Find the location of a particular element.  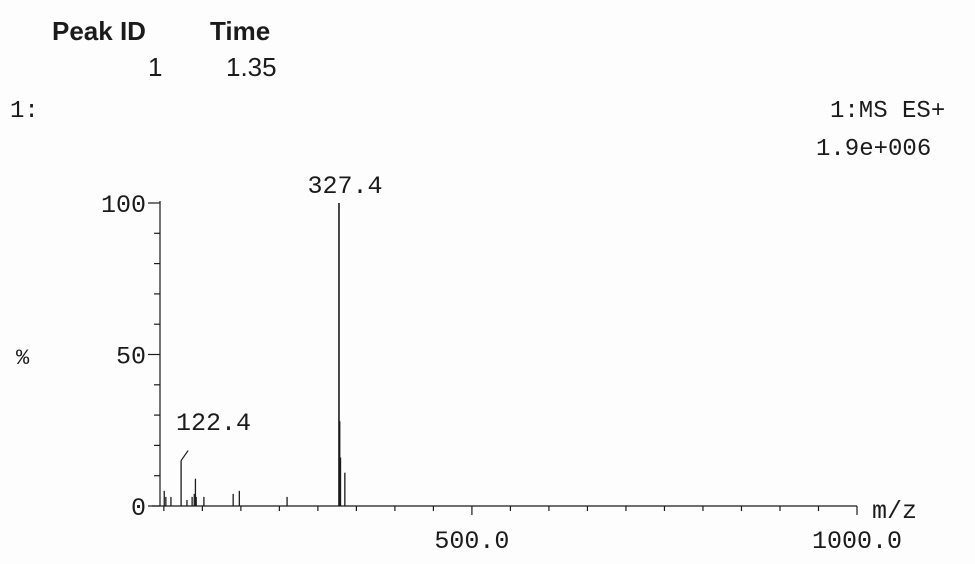

peak-label: 122.4 is located at coordinates (213, 423).